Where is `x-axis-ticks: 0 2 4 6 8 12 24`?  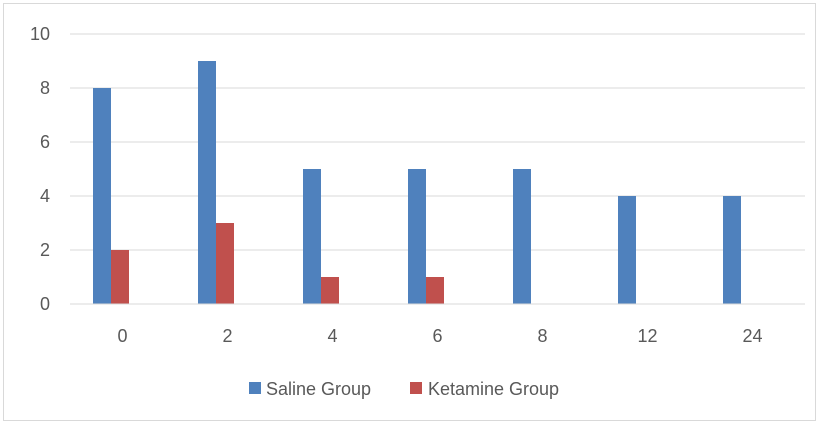
x-axis-ticks: 0 2 4 6 8 12 24 is located at coordinates (439, 336).